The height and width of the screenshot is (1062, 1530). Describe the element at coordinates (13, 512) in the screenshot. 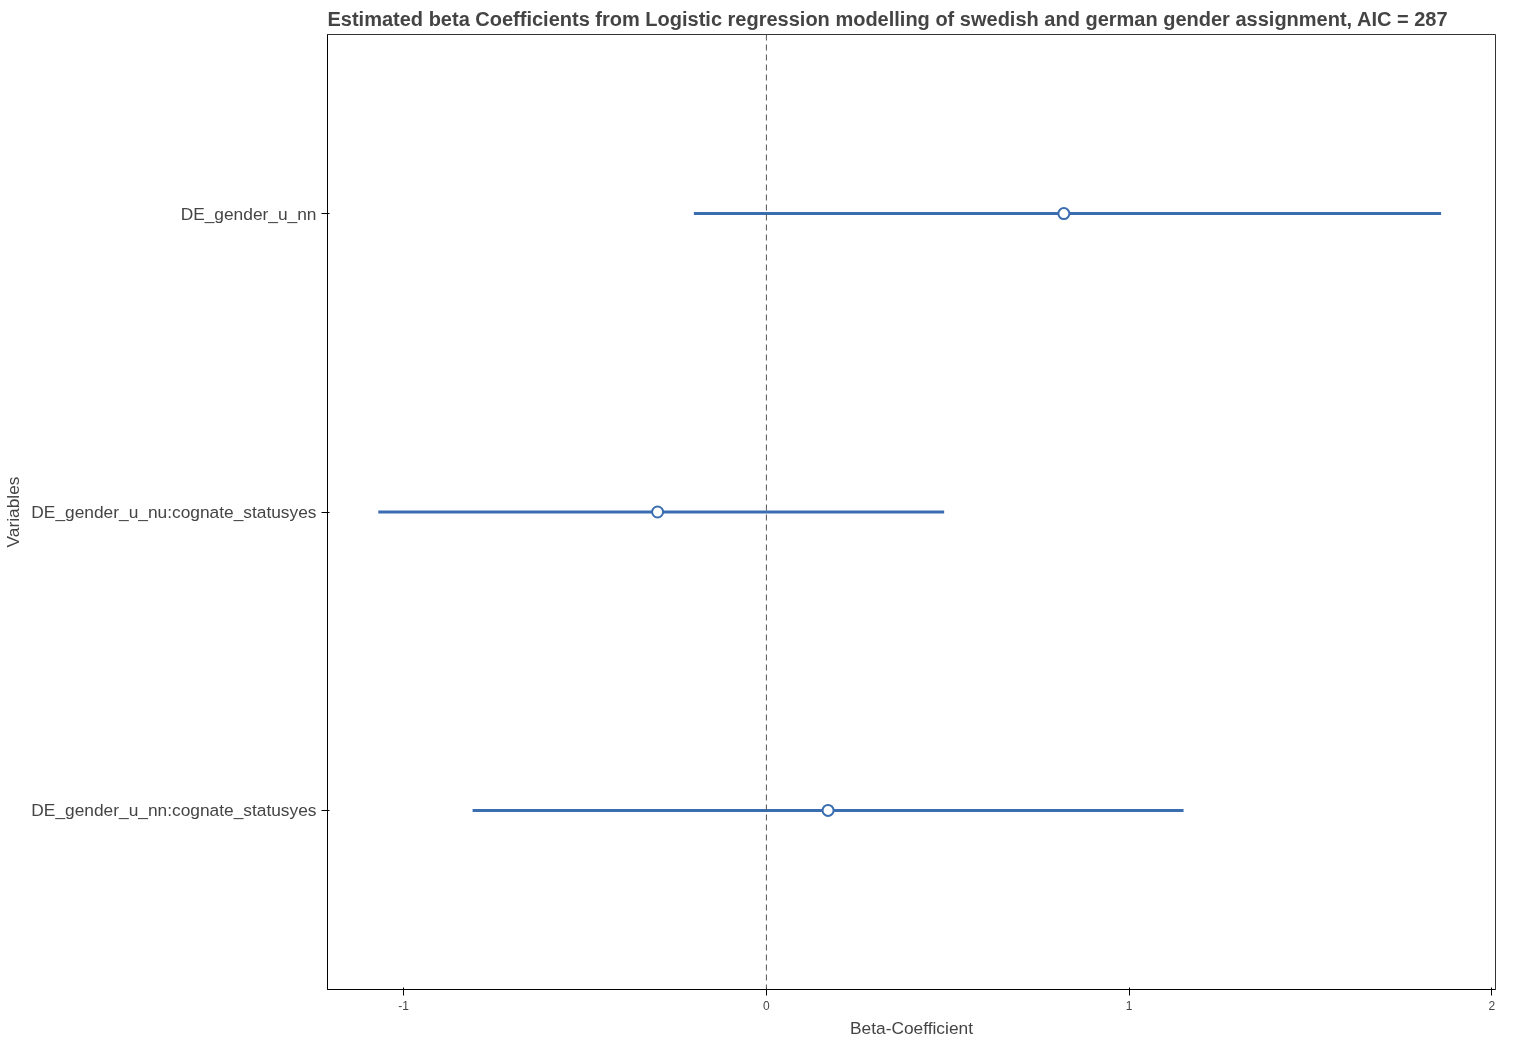

I see `y-axis-title: Variables` at that location.